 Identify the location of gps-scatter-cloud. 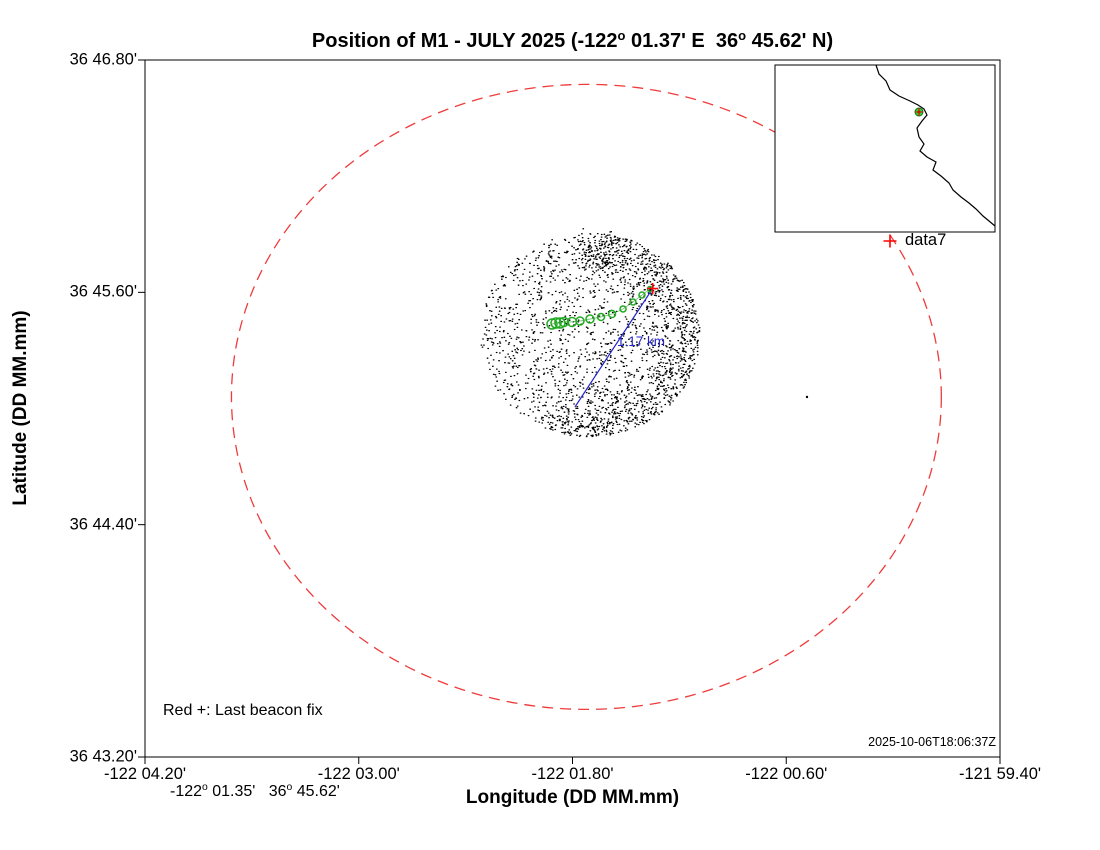
(590, 333).